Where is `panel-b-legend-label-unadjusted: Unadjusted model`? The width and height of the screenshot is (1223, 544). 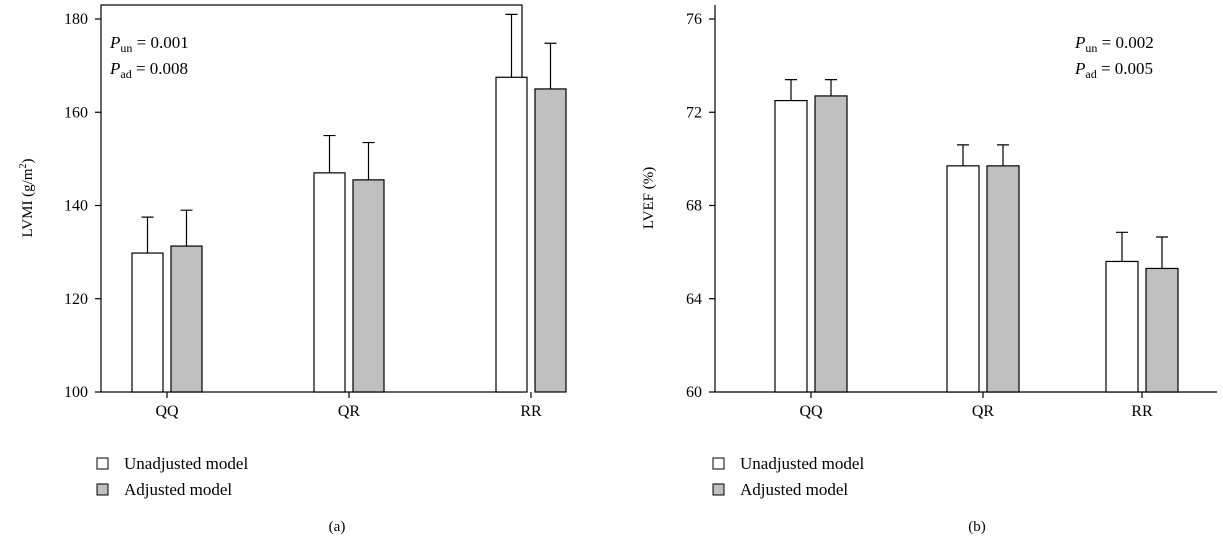
panel-b-legend-label-unadjusted: Unadjusted model is located at coordinates (802, 463).